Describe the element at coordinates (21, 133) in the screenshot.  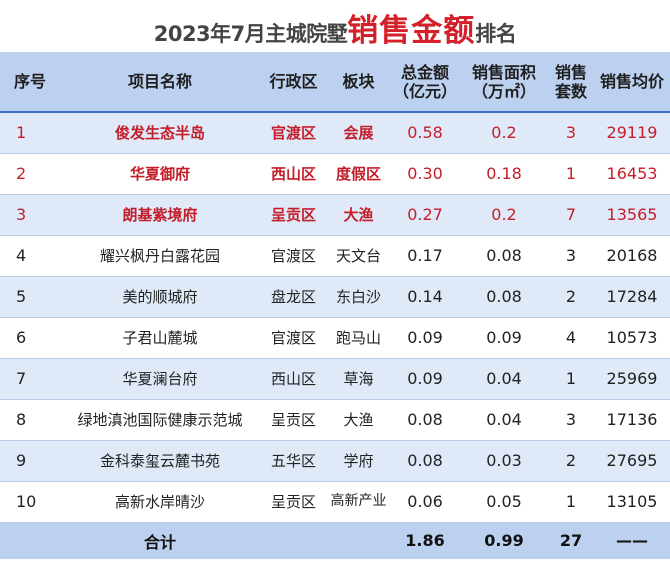
I see `cell-rank: 1` at that location.